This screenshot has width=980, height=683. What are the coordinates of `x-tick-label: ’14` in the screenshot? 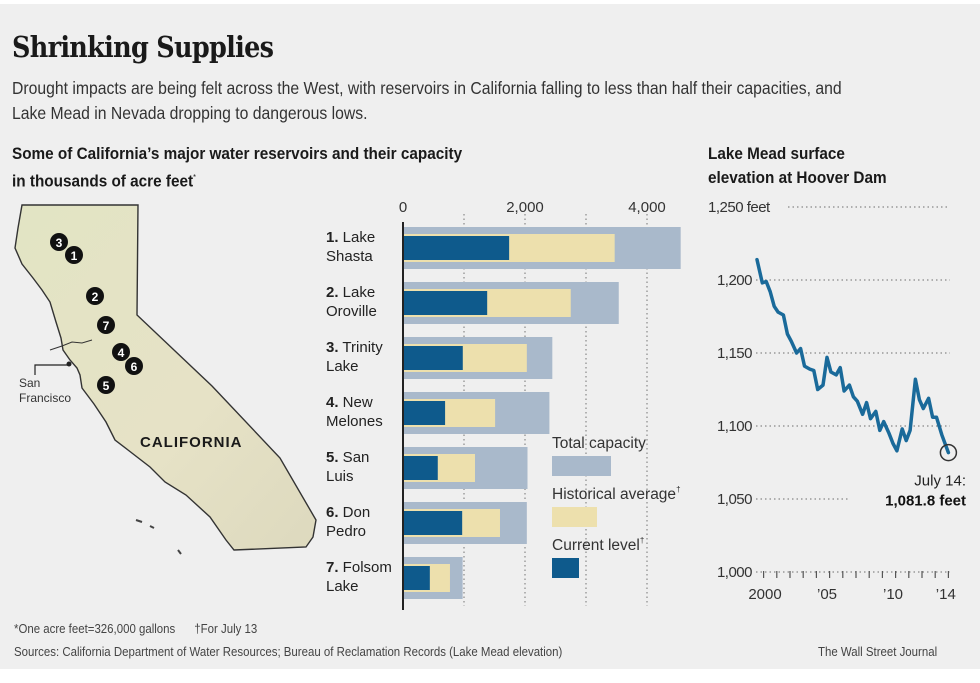 It's located at (946, 594).